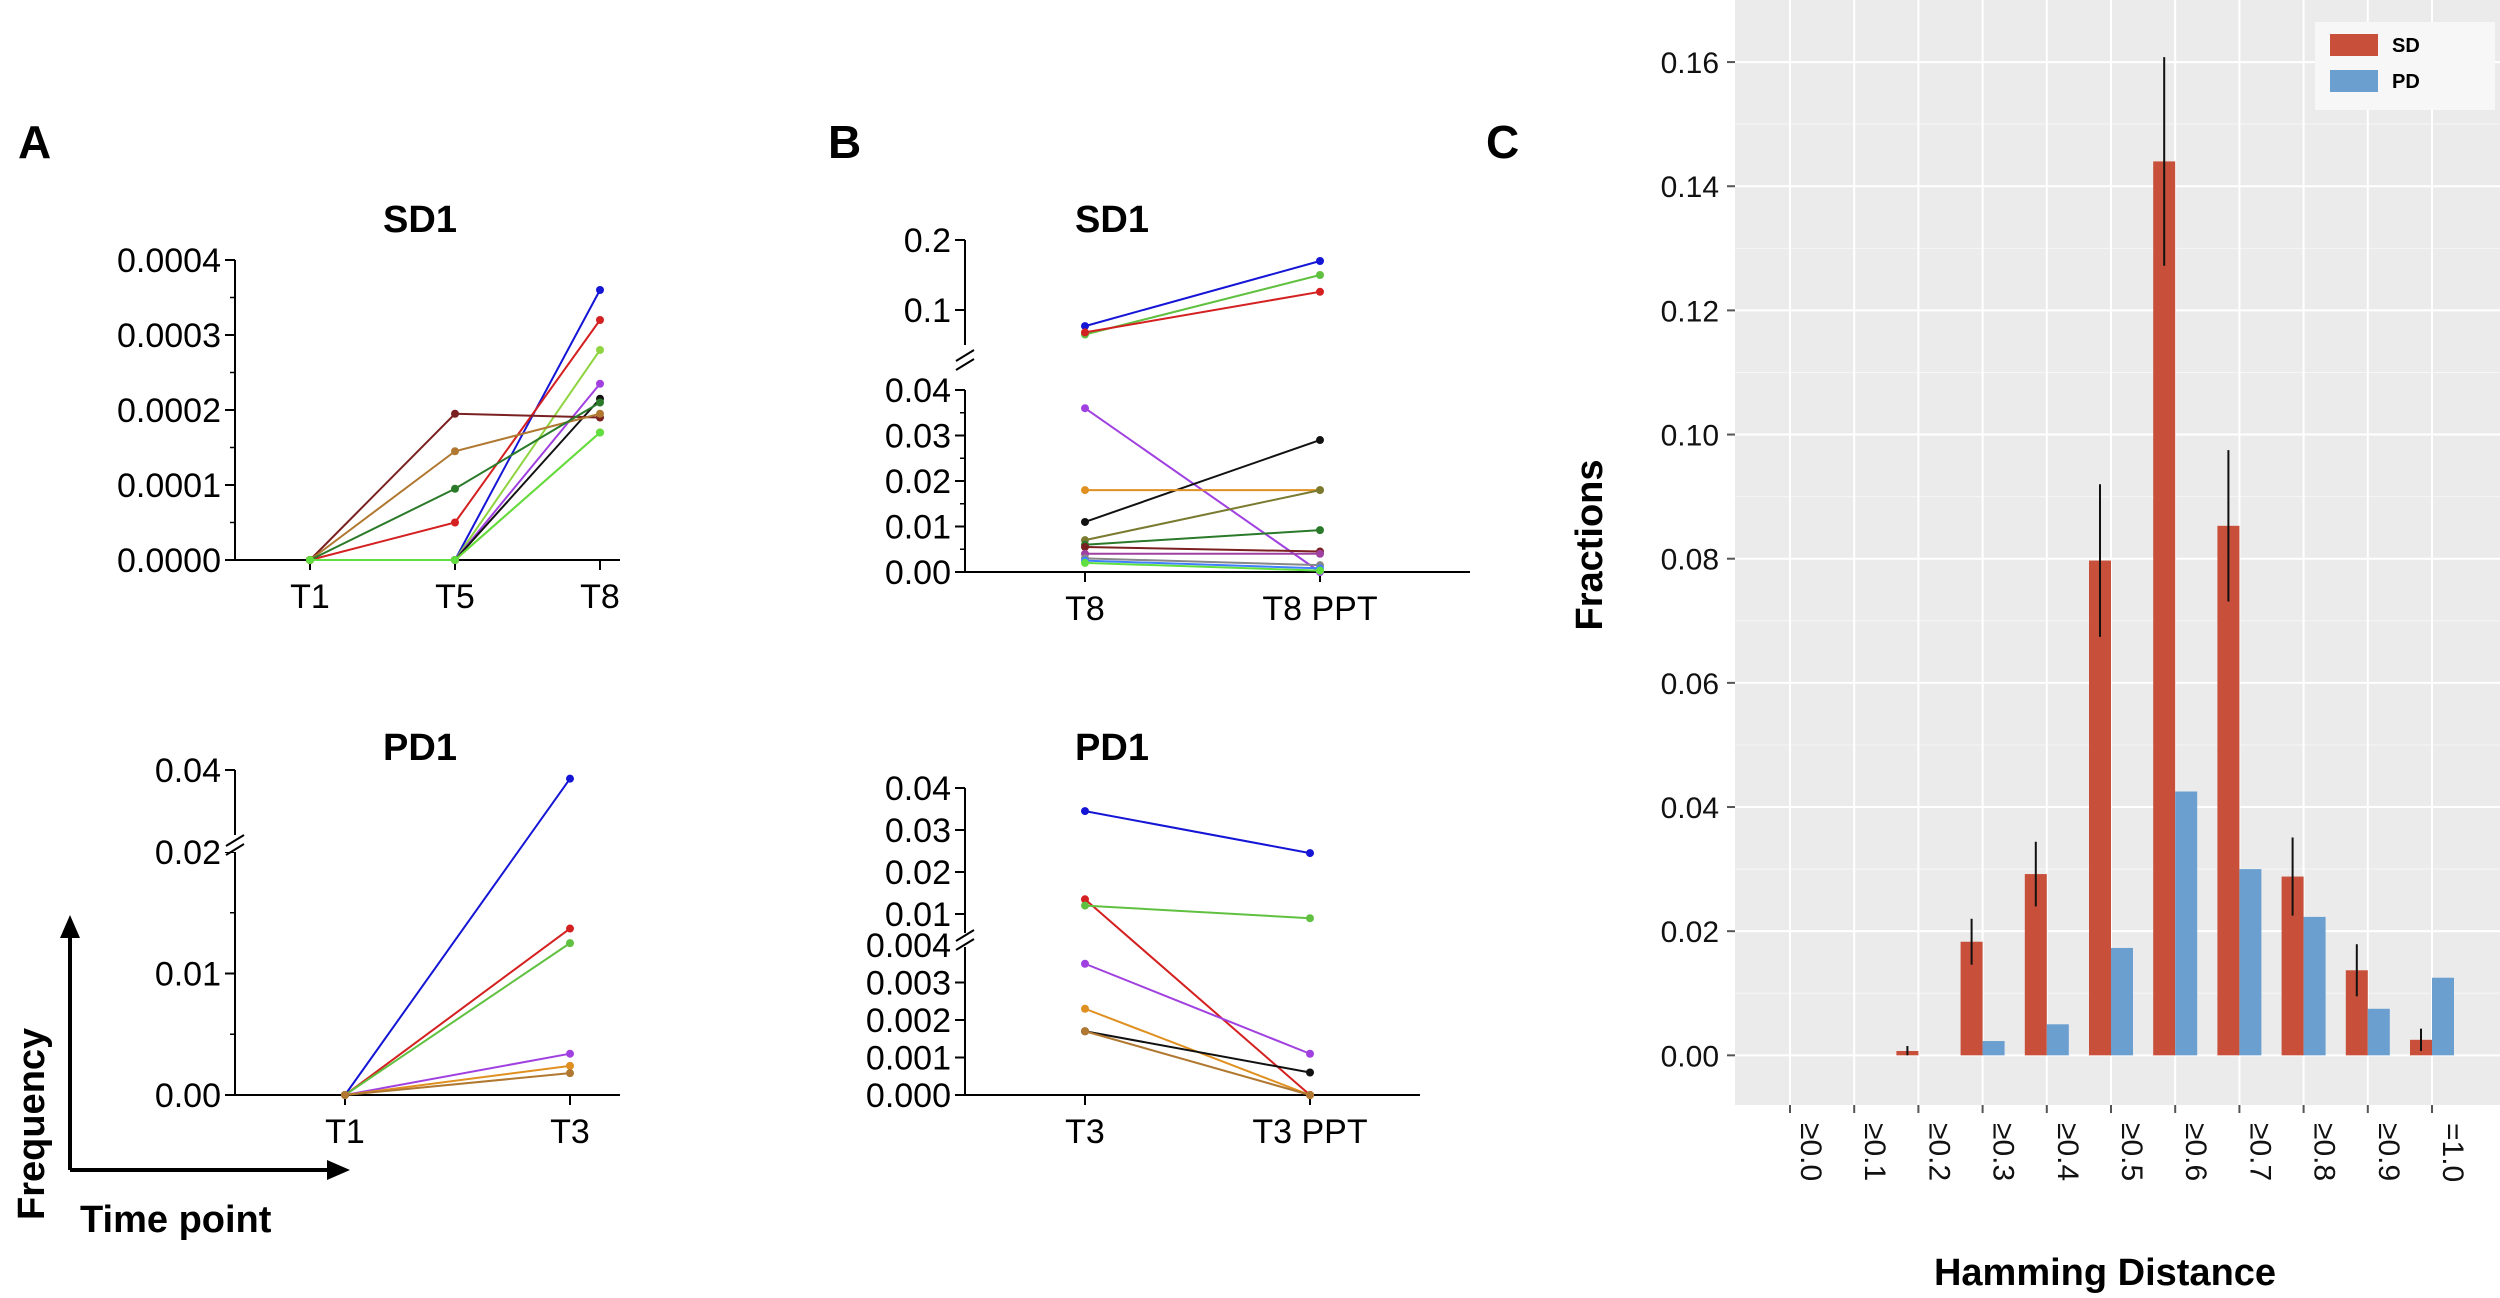 The width and height of the screenshot is (2500, 1298). Describe the element at coordinates (176, 1220) in the screenshot. I see `schematic-xlabel: Time point` at that location.